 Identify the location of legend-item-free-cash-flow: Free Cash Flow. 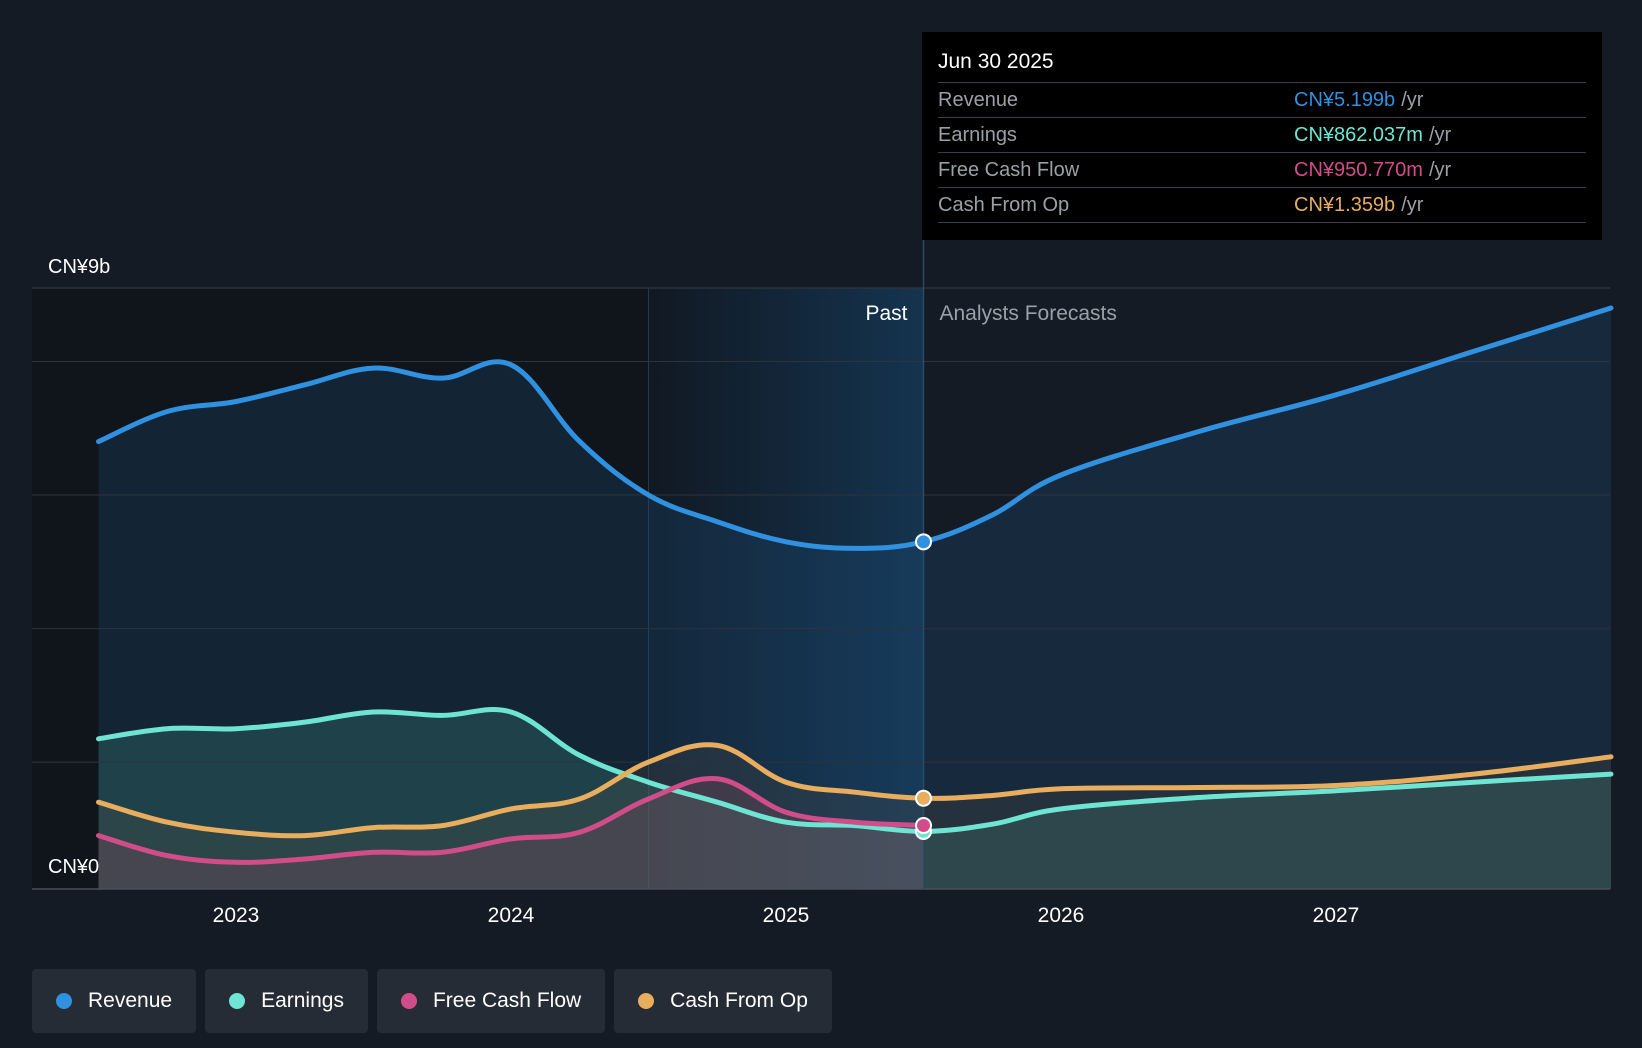
(491, 1001).